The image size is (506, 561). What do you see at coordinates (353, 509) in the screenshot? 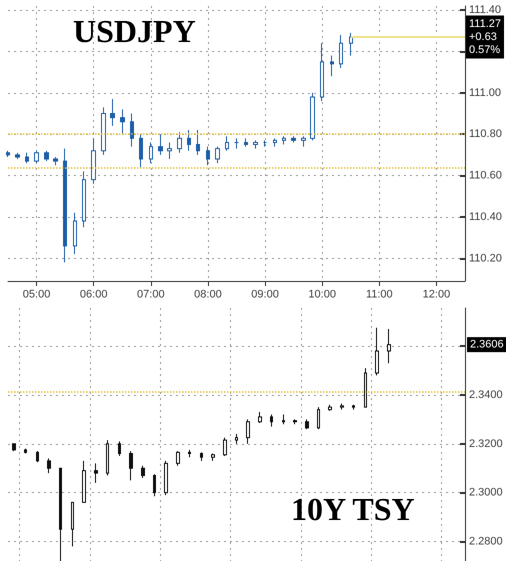
I see `text: 10Y TSY` at bounding box center [353, 509].